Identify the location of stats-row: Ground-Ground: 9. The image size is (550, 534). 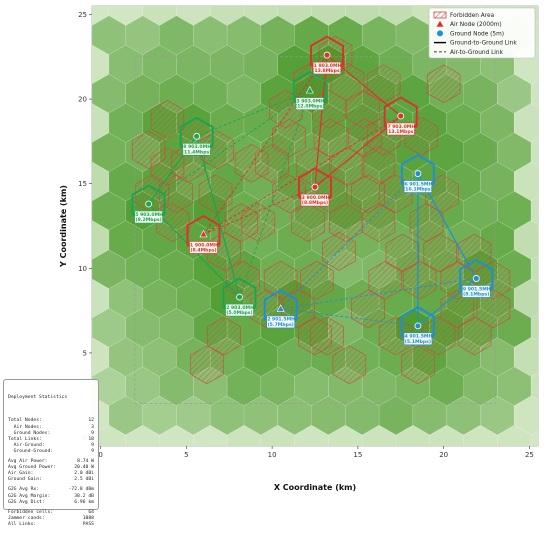
(51, 452).